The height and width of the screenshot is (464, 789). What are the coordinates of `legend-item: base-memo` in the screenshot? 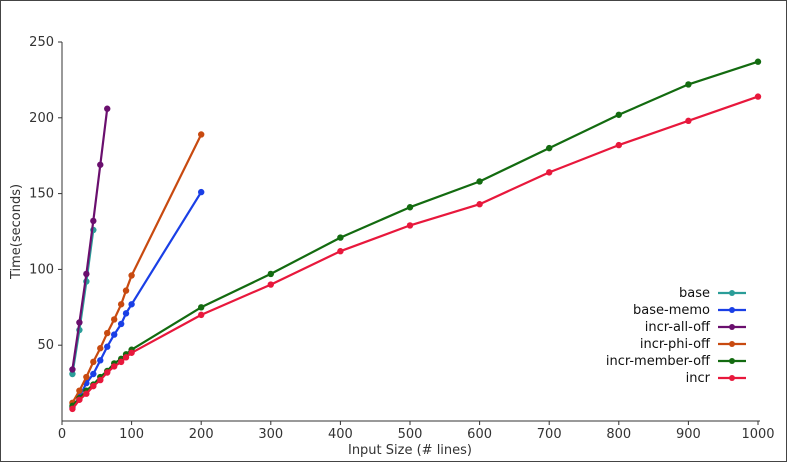 It's located at (689, 310).